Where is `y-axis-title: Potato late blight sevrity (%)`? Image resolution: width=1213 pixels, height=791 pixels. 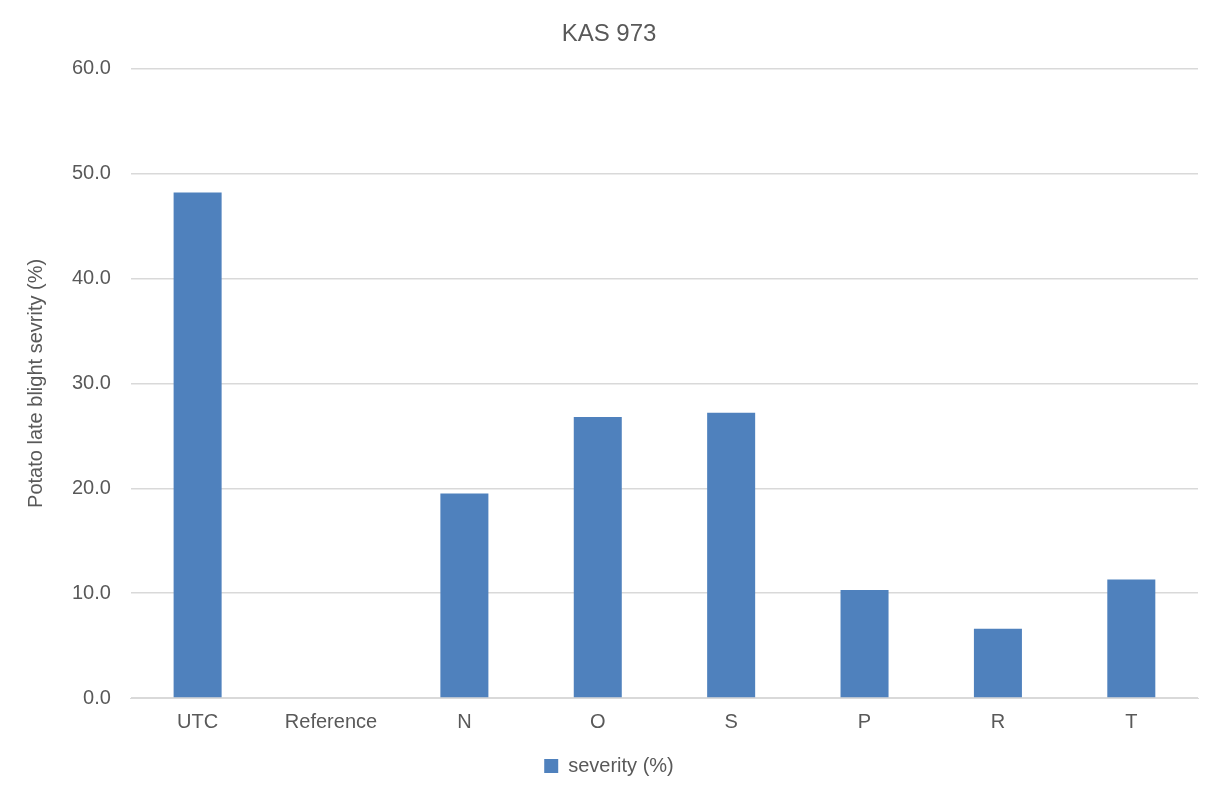
y-axis-title: Potato late blight sevrity (%) is located at coordinates (34, 383).